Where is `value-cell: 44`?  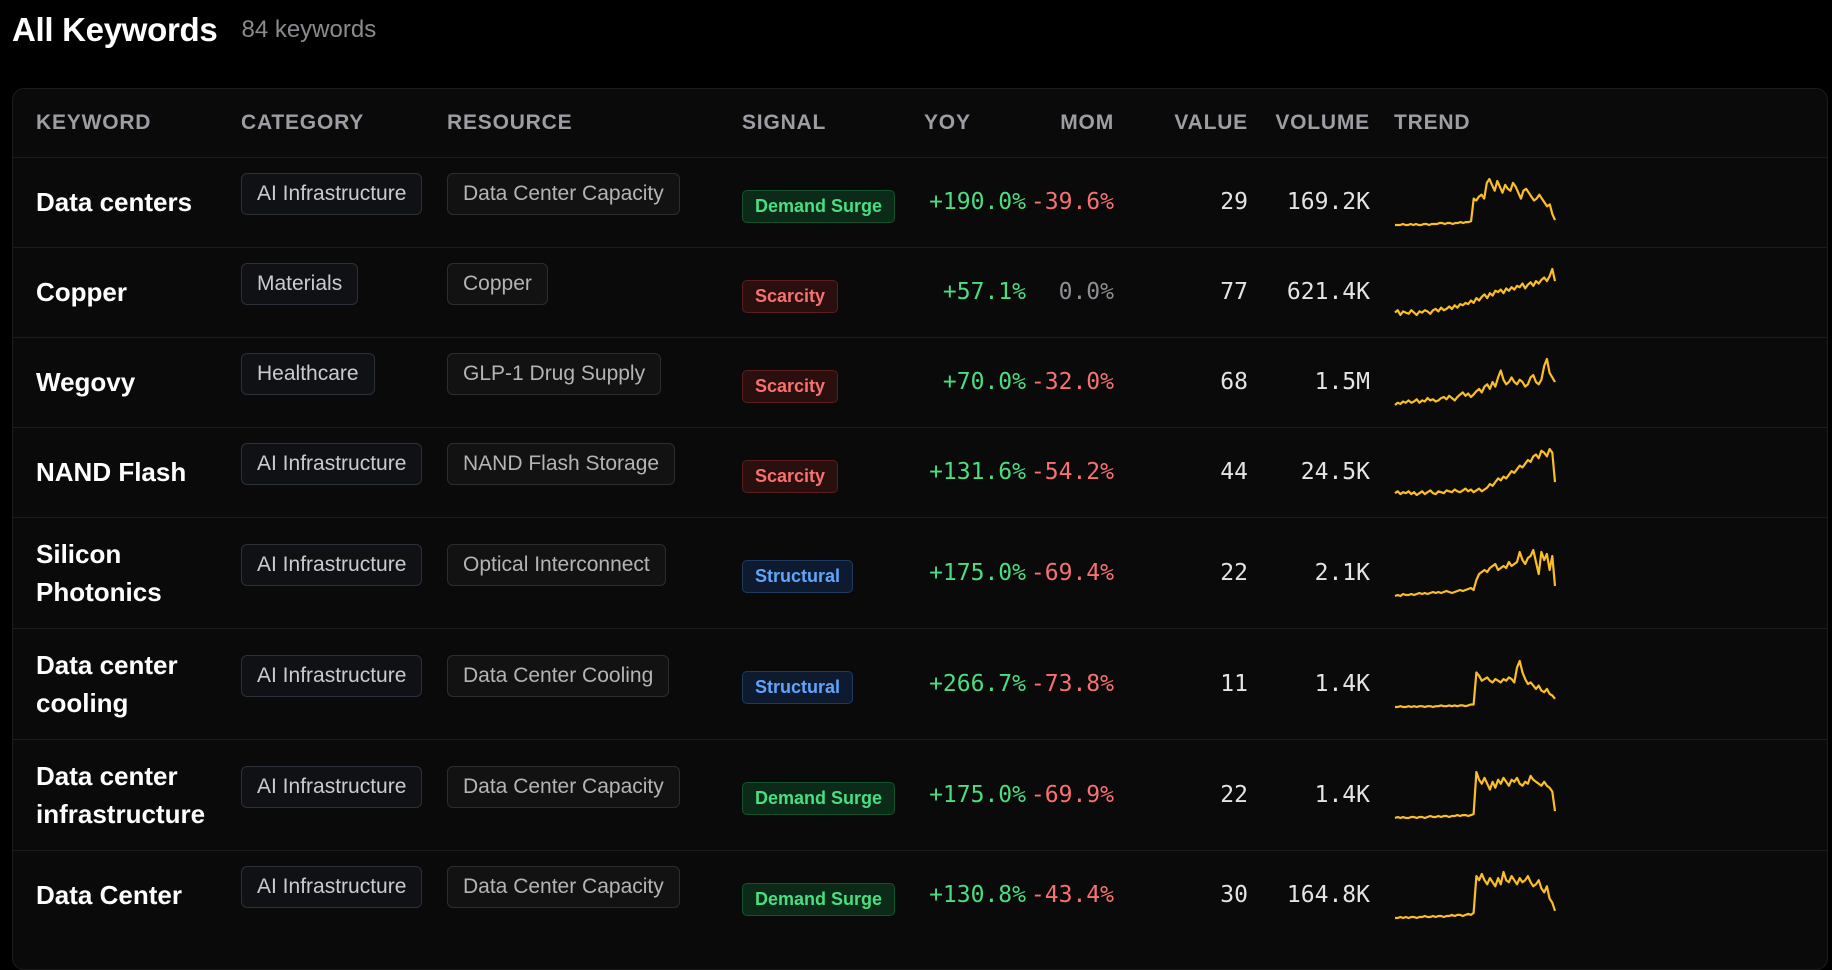
value-cell: 44 is located at coordinates (1234, 472).